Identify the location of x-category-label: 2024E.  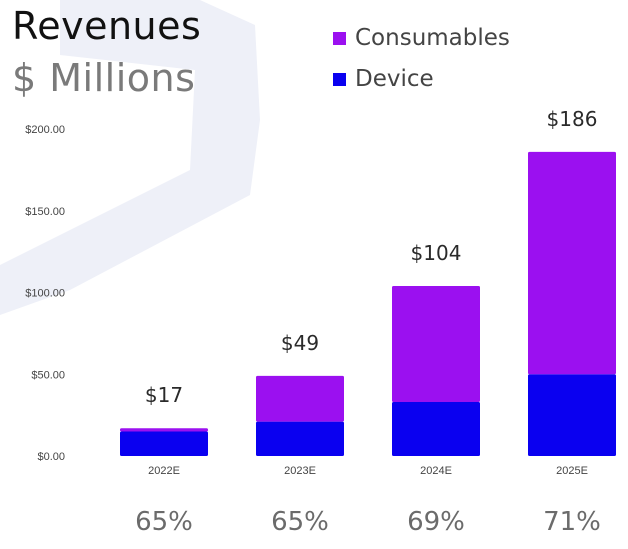
(436, 471).